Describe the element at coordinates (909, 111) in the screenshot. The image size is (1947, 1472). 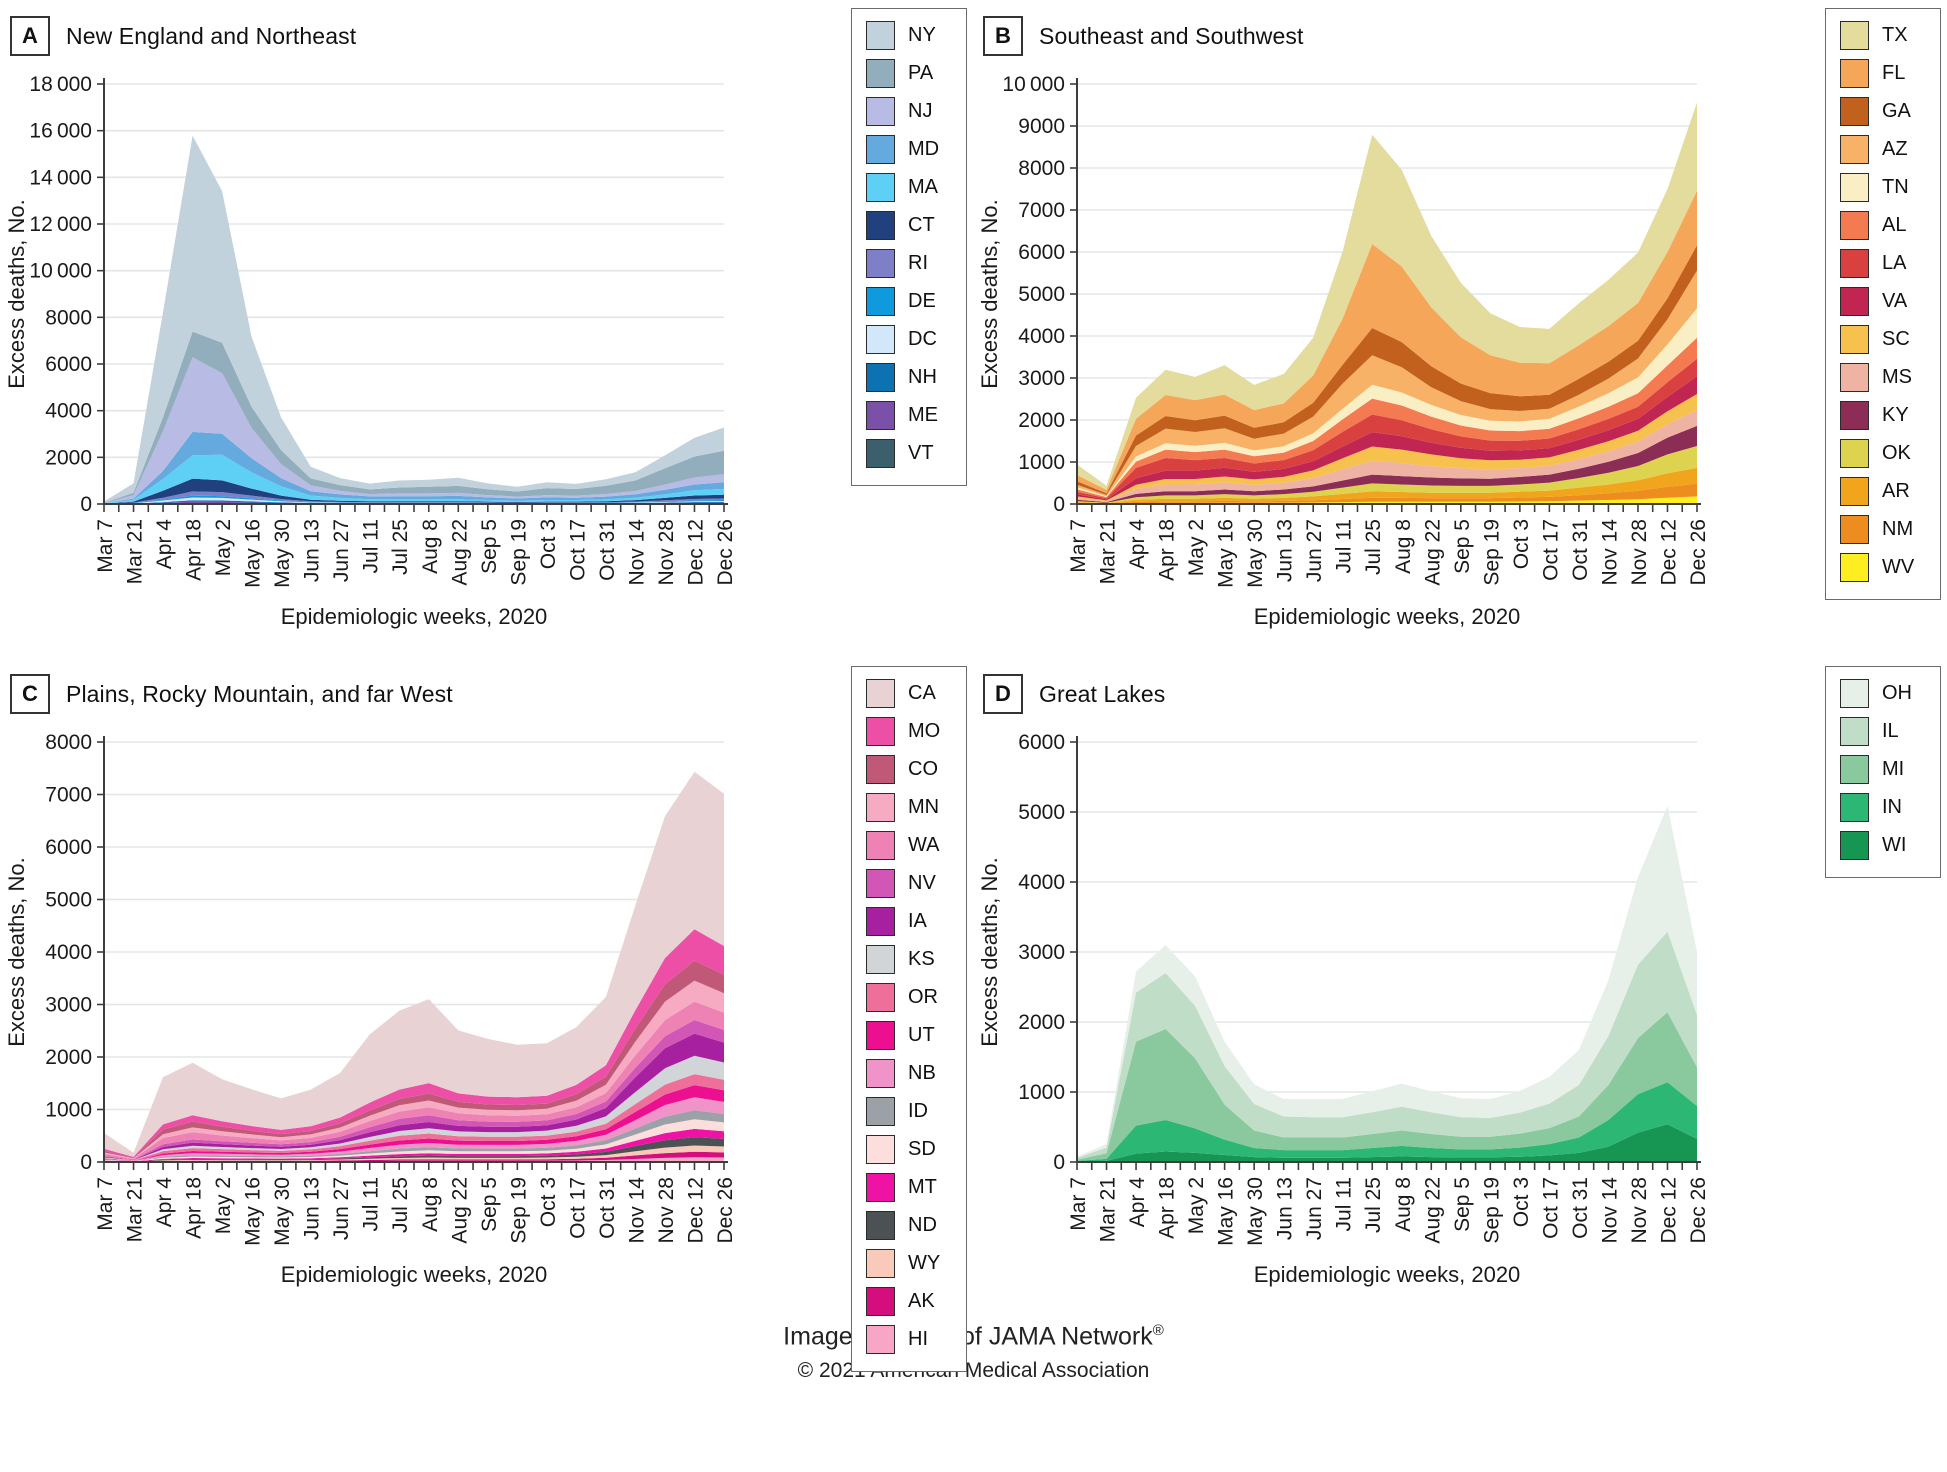
I see `legend-item-NJ: NJ` at that location.